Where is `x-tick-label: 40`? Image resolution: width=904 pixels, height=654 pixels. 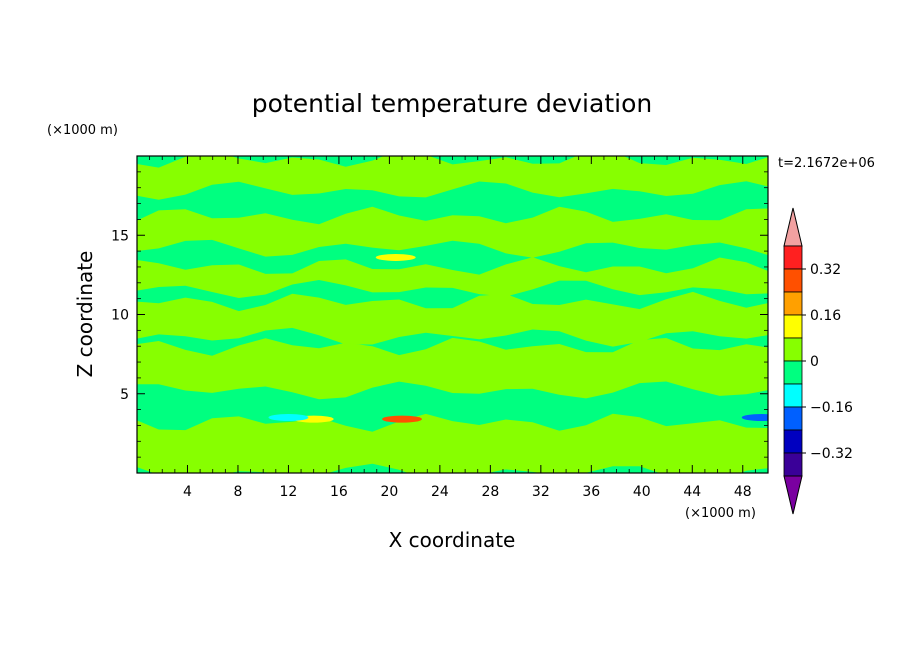
x-tick-label: 40 is located at coordinates (642, 492).